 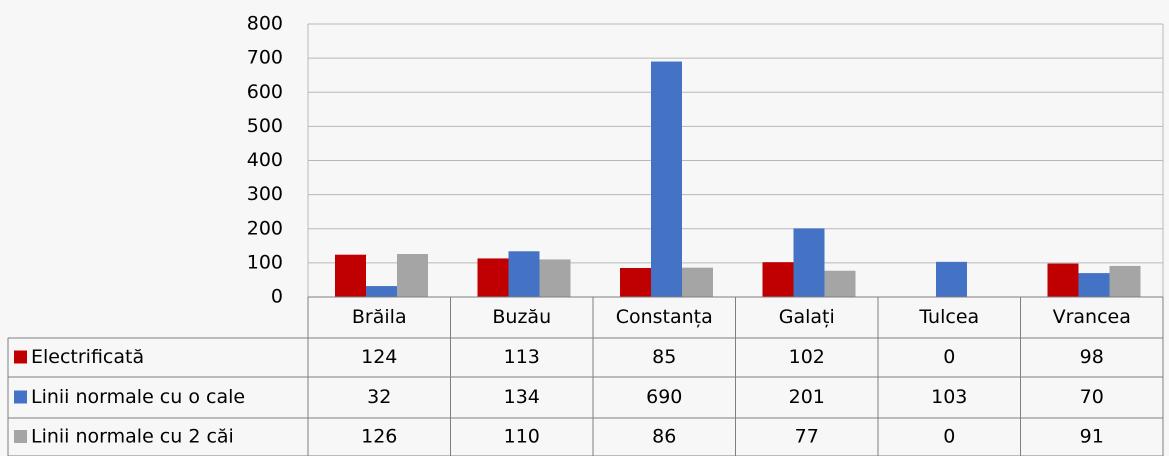 What do you see at coordinates (664, 317) in the screenshot?
I see `x-tick-label: Constanța` at bounding box center [664, 317].